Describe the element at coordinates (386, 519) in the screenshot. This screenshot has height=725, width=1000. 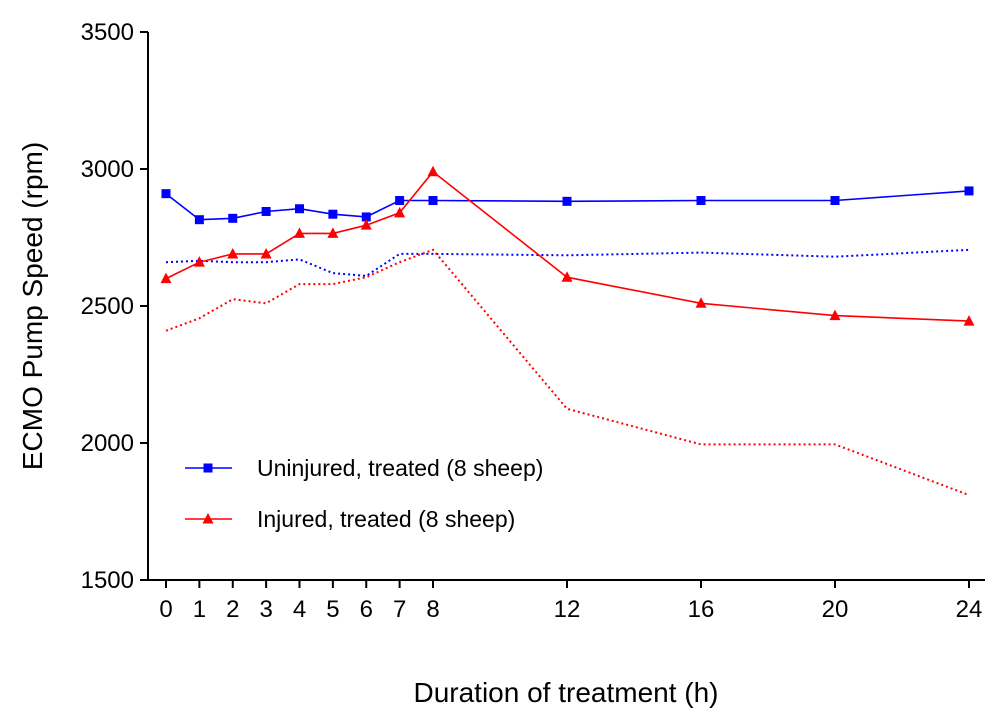
I see `legend-label: Injured, treated (8 sheep)` at that location.